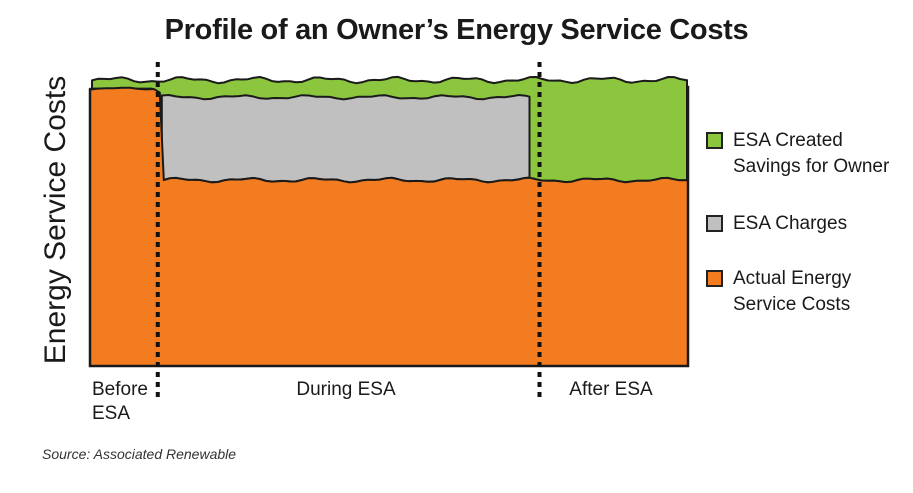 This screenshot has height=493, width=913. I want to click on legend-swatch-savings, so click(714, 140).